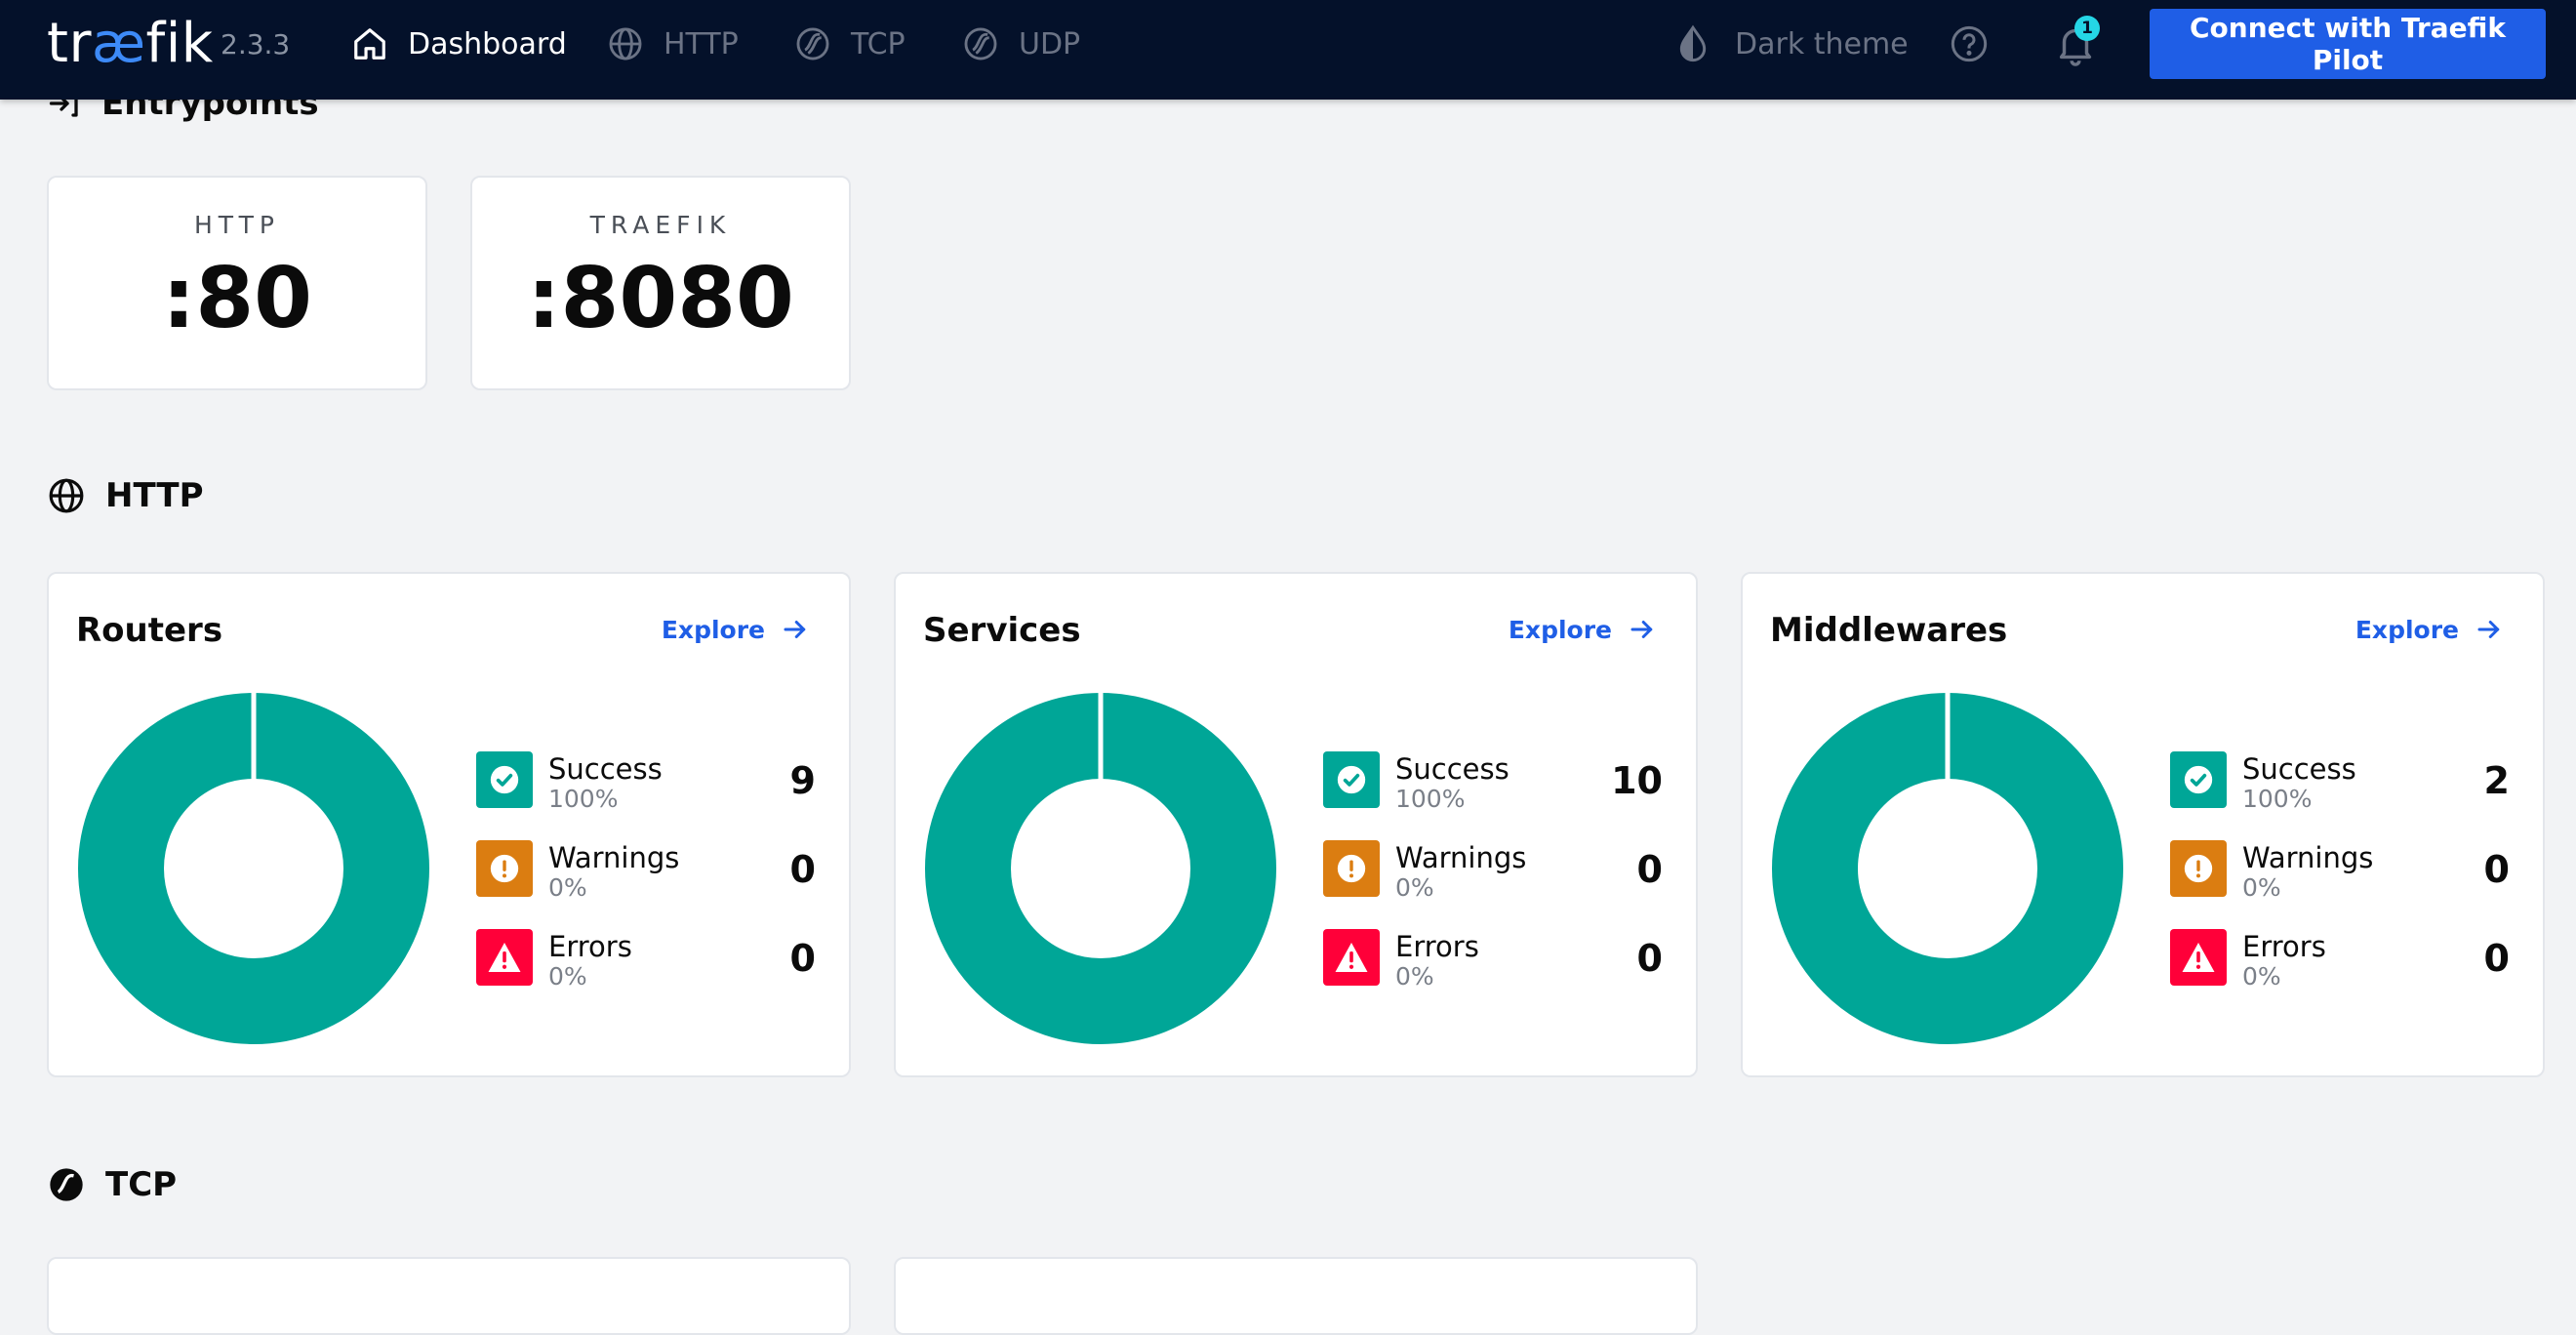 This screenshot has width=2576, height=1335. I want to click on entrypoint-port: :80, so click(237, 298).